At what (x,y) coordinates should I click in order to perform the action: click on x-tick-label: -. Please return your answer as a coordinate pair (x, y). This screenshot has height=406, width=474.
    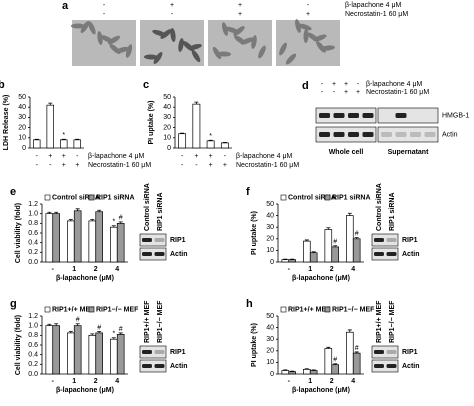
    Looking at the image, I should click on (289, 381).